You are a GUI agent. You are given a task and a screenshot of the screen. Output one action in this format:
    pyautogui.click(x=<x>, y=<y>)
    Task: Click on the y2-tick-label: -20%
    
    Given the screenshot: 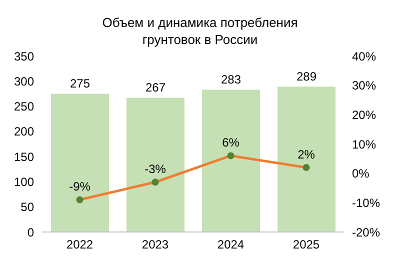 What is the action you would take?
    pyautogui.click(x=366, y=232)
    